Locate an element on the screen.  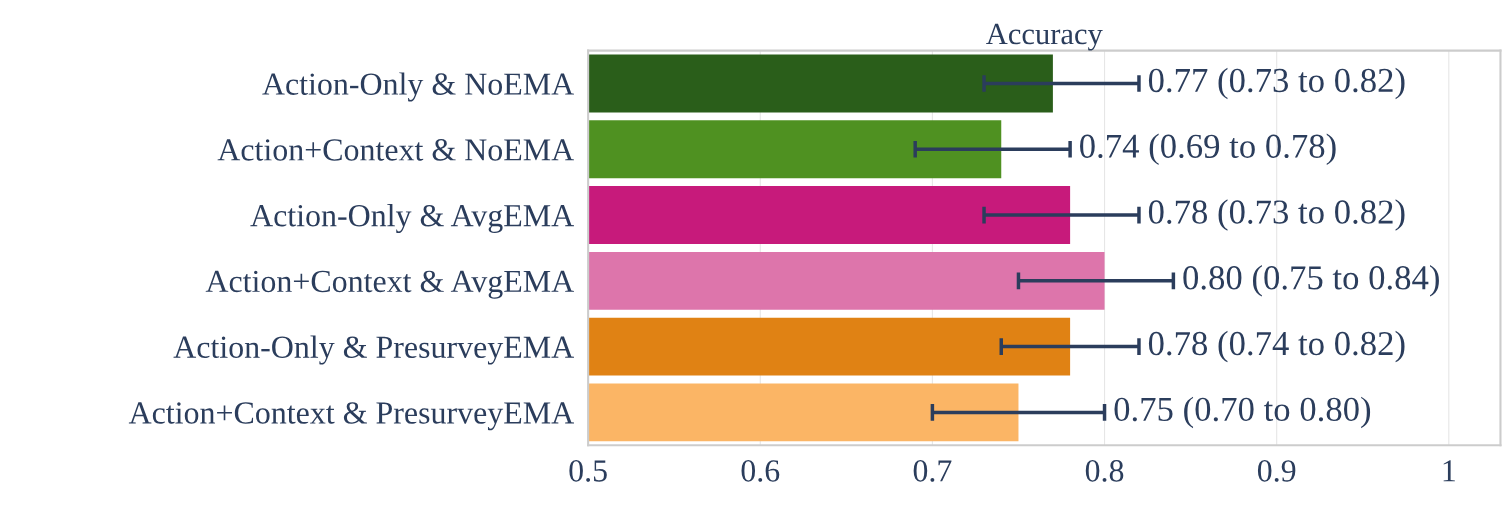
data-label: 0.78 (0.74 to 0.82) is located at coordinates (1276, 346).